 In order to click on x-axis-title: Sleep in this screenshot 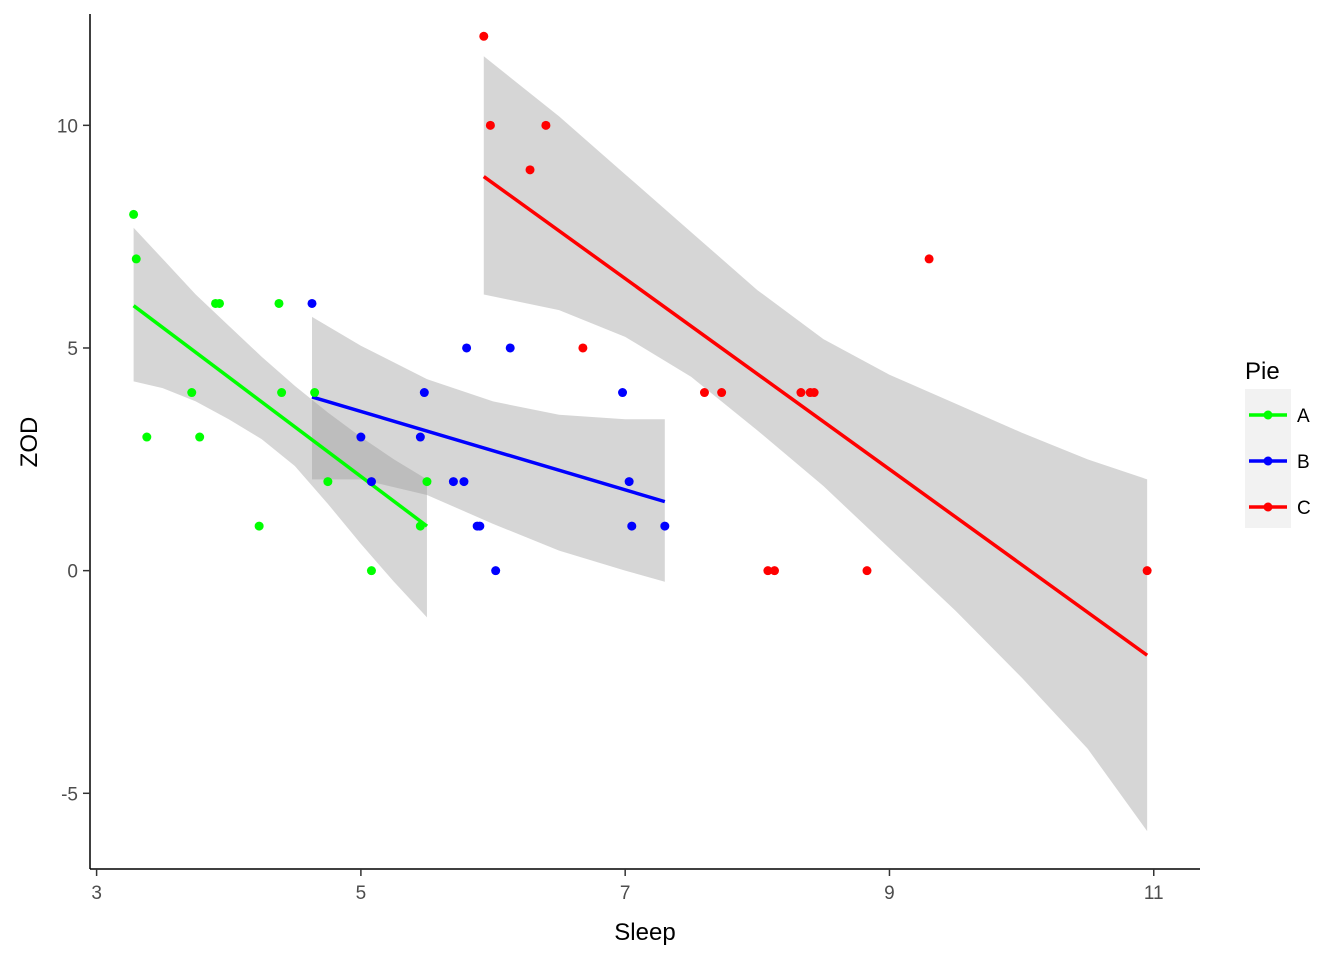, I will do `click(644, 932)`.